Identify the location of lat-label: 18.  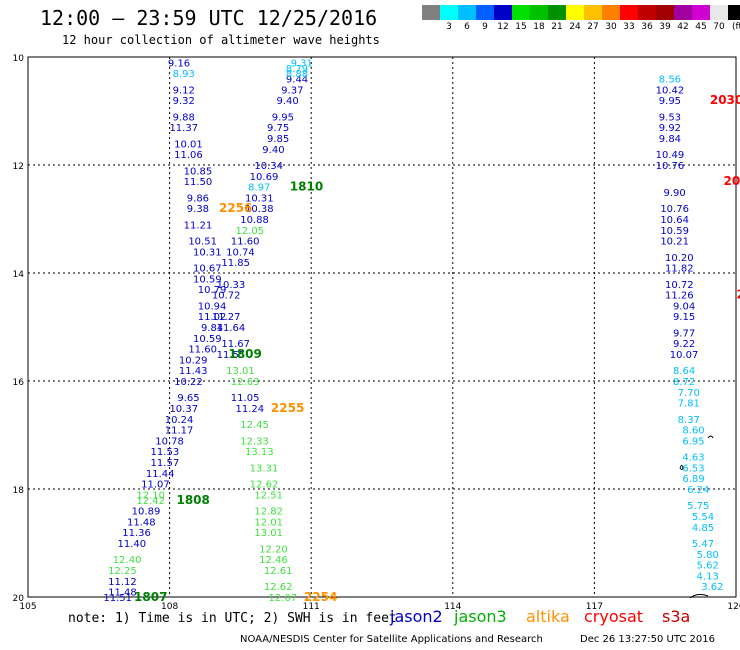
(19, 491).